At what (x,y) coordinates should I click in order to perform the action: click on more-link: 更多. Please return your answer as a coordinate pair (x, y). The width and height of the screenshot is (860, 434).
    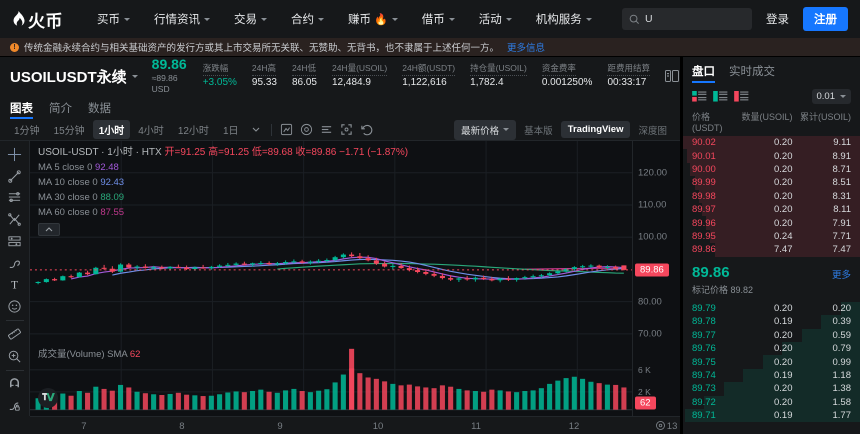
    Looking at the image, I should click on (841, 275).